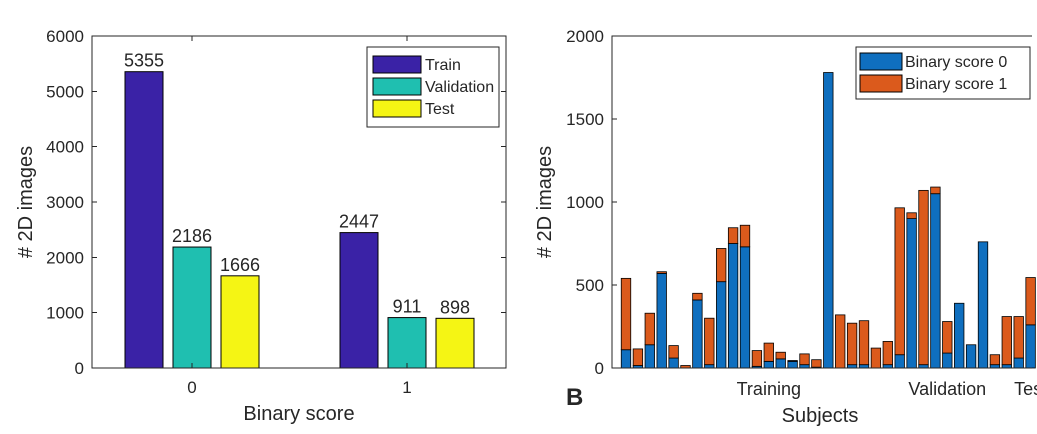 The width and height of the screenshot is (1037, 434). Describe the element at coordinates (406, 387) in the screenshot. I see `left-x-tick-label: 1` at that location.